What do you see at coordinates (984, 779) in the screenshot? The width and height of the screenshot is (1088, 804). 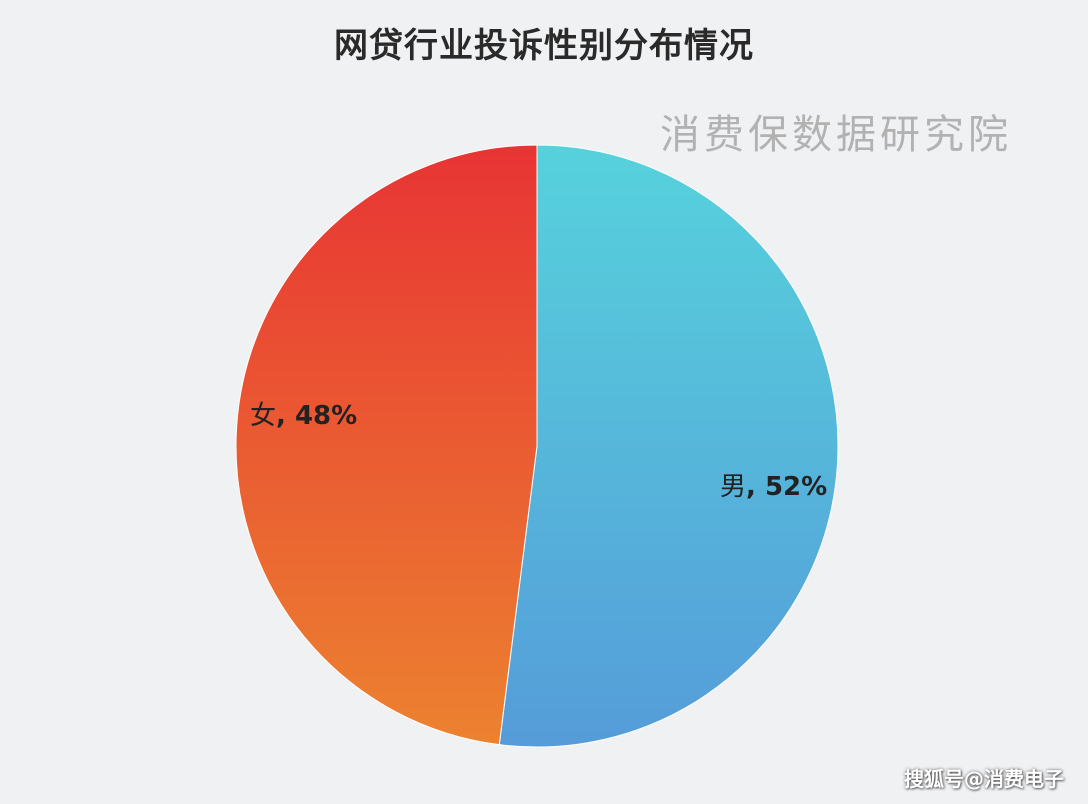 I see `source-credit-watermark: 搜狐号@消费电子` at bounding box center [984, 779].